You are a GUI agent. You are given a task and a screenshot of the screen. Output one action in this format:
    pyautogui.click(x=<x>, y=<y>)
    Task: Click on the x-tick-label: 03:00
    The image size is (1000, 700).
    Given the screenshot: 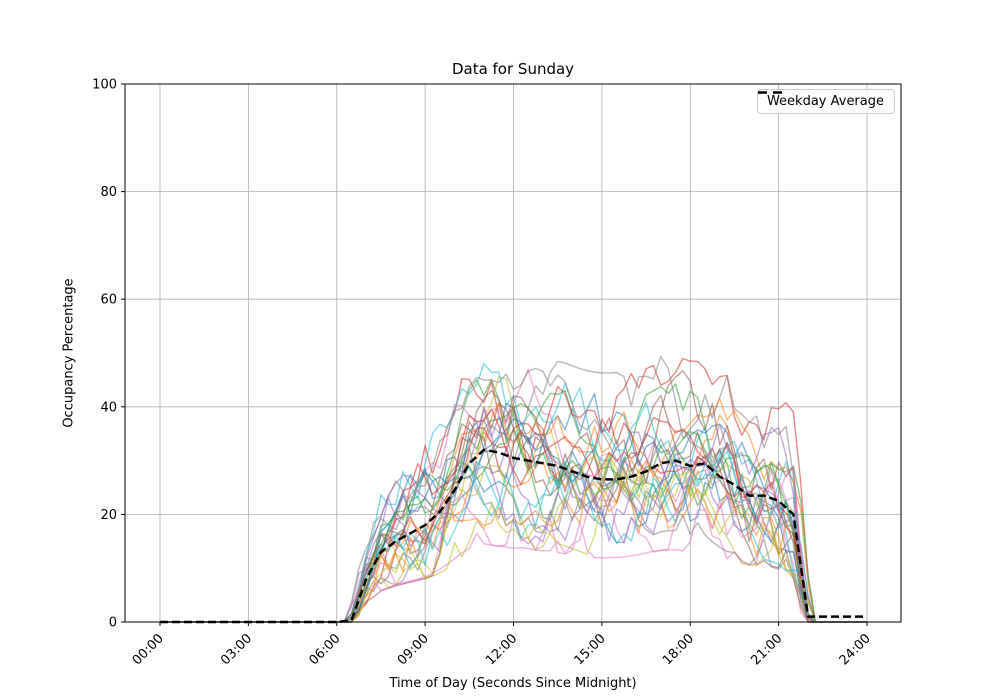 What is the action you would take?
    pyautogui.click(x=236, y=649)
    